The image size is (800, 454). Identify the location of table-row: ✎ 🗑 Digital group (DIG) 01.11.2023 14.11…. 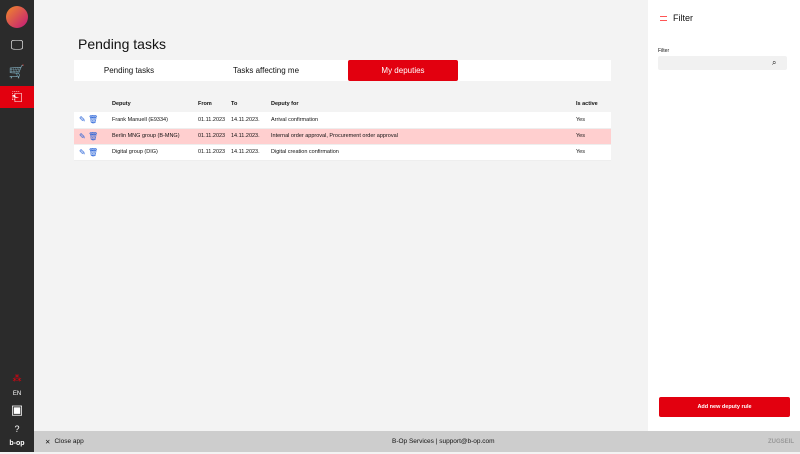
(342, 152).